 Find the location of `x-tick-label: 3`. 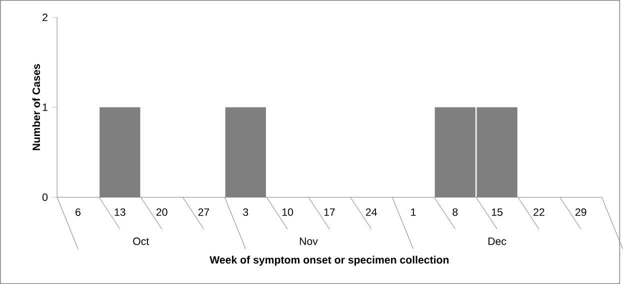

x-tick-label: 3 is located at coordinates (245, 212).